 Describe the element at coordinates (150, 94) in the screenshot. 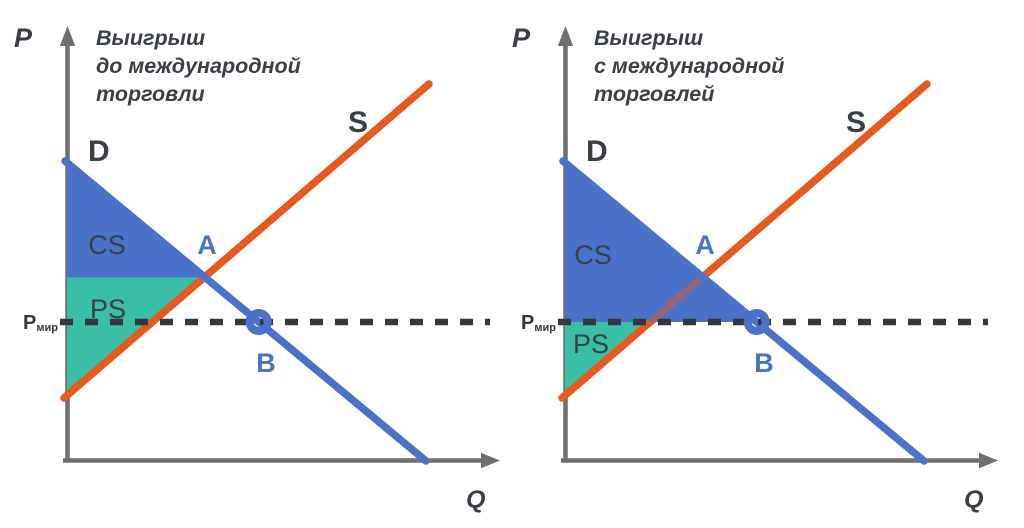

I see `diagram-title-line-3: торговли` at that location.